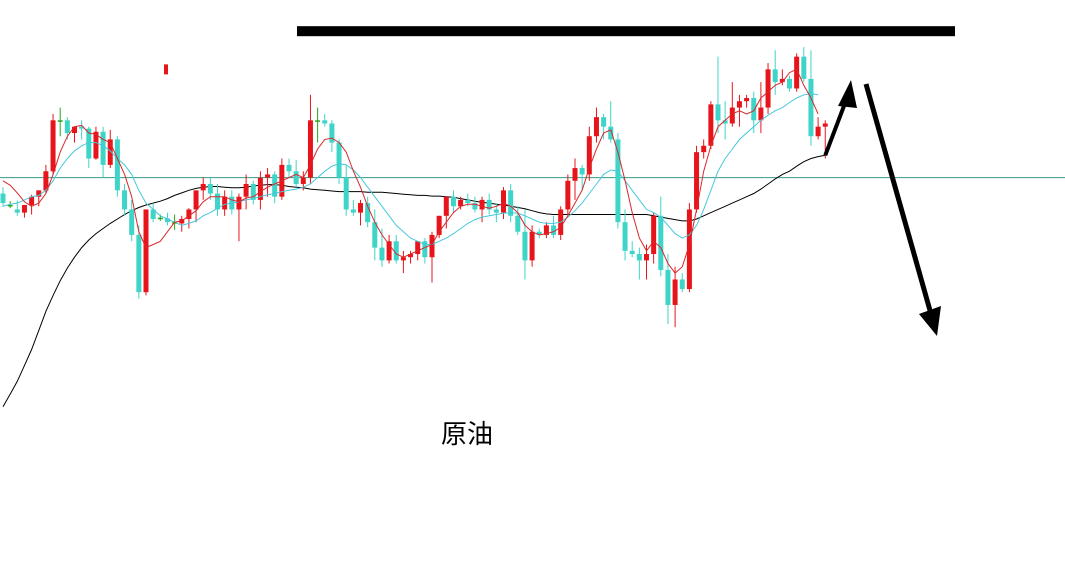 The image size is (1065, 580). Describe the element at coordinates (166, 69) in the screenshot. I see `red-marker` at that location.